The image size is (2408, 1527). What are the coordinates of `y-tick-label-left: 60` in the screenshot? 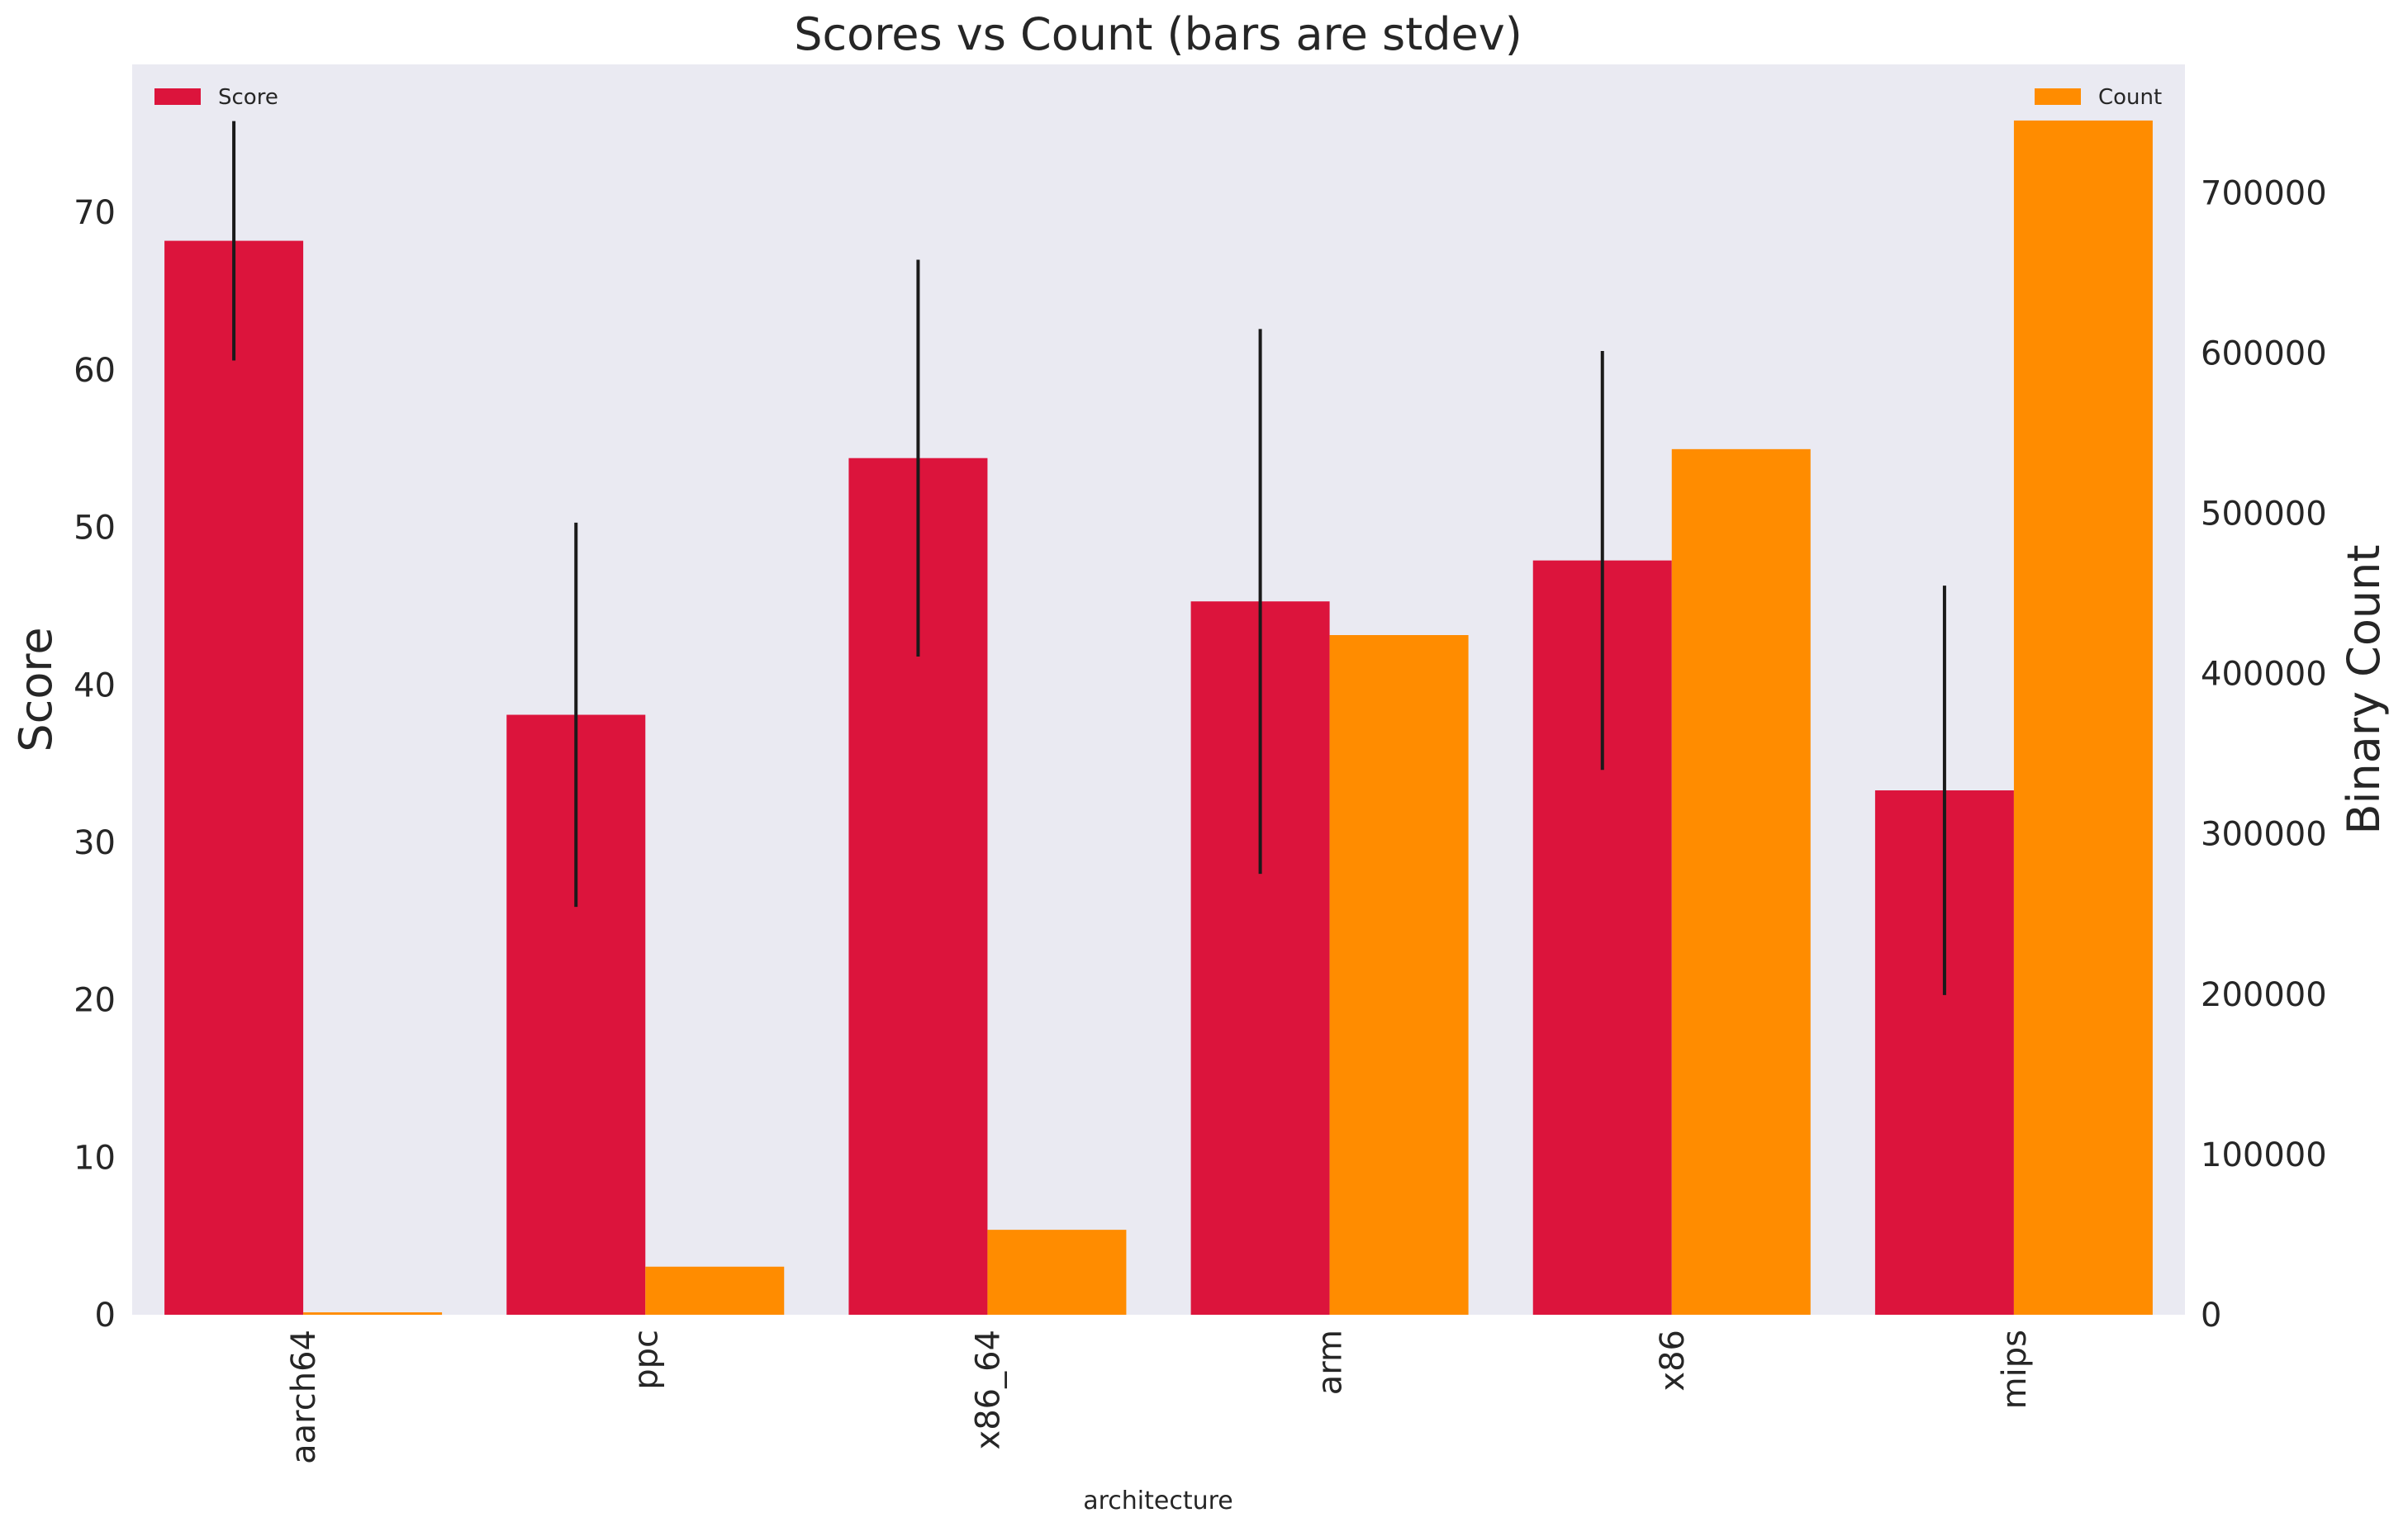 It's located at (95, 371).